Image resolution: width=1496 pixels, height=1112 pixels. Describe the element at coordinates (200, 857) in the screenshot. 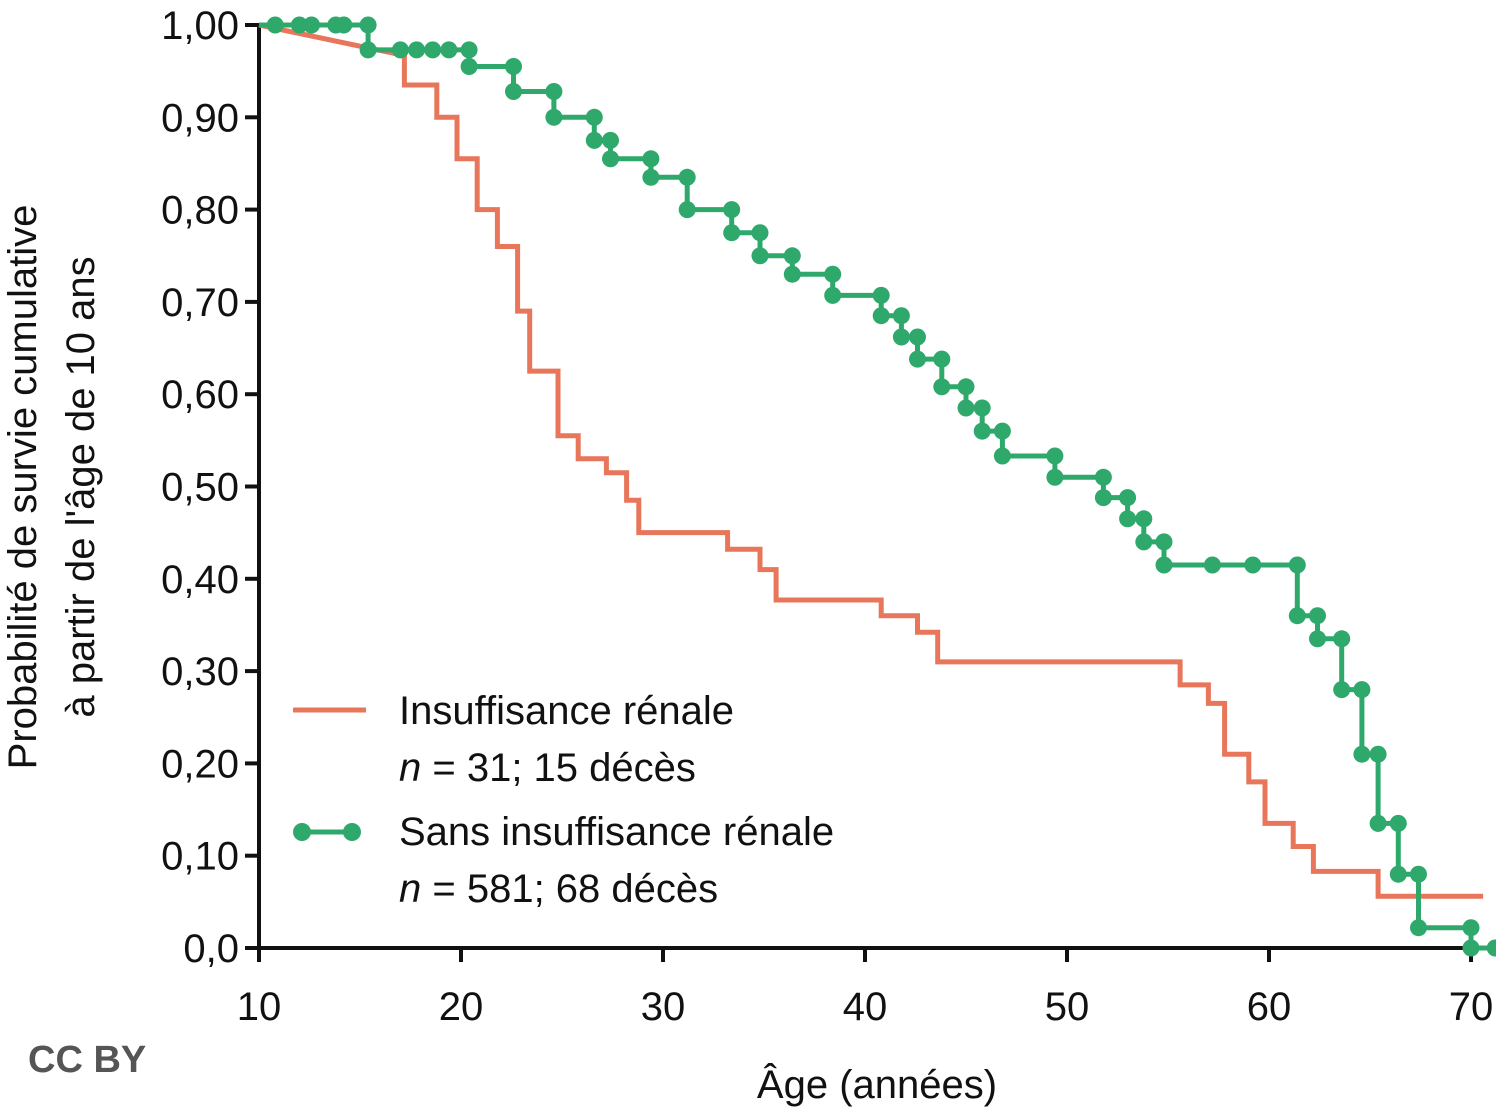

I see `y-tick-label: 0,10` at that location.